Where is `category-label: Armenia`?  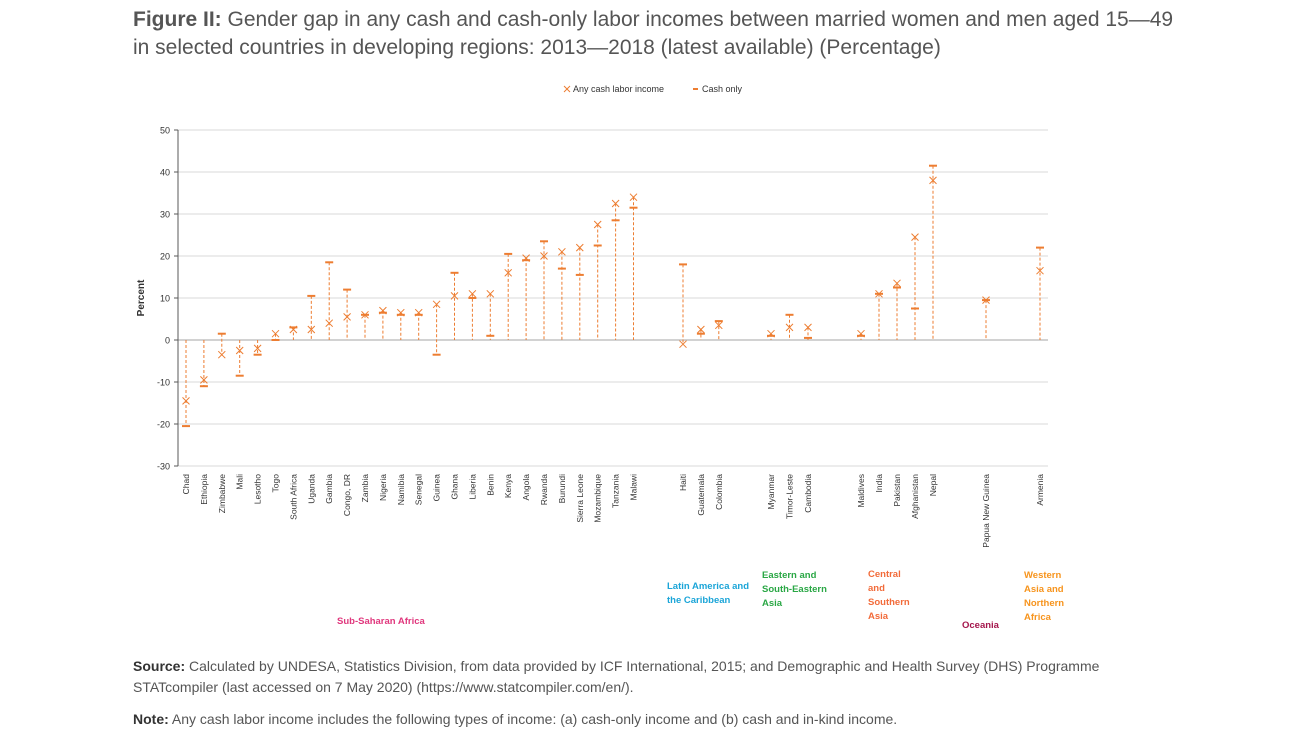
category-label: Armenia is located at coordinates (1040, 490).